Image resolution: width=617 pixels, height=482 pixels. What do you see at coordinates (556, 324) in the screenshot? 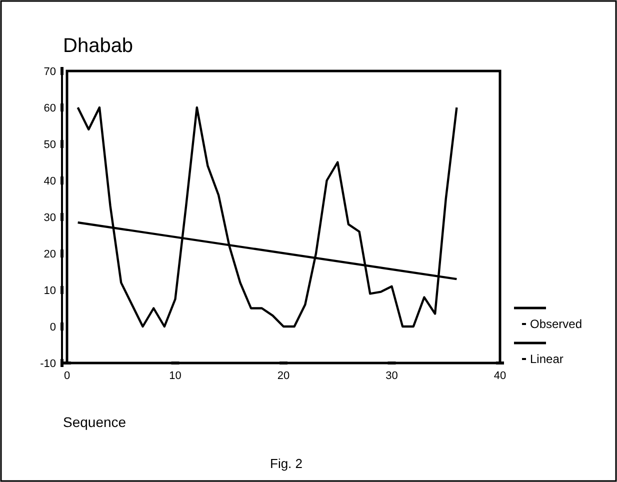
I see `legend-label: Observed` at bounding box center [556, 324].